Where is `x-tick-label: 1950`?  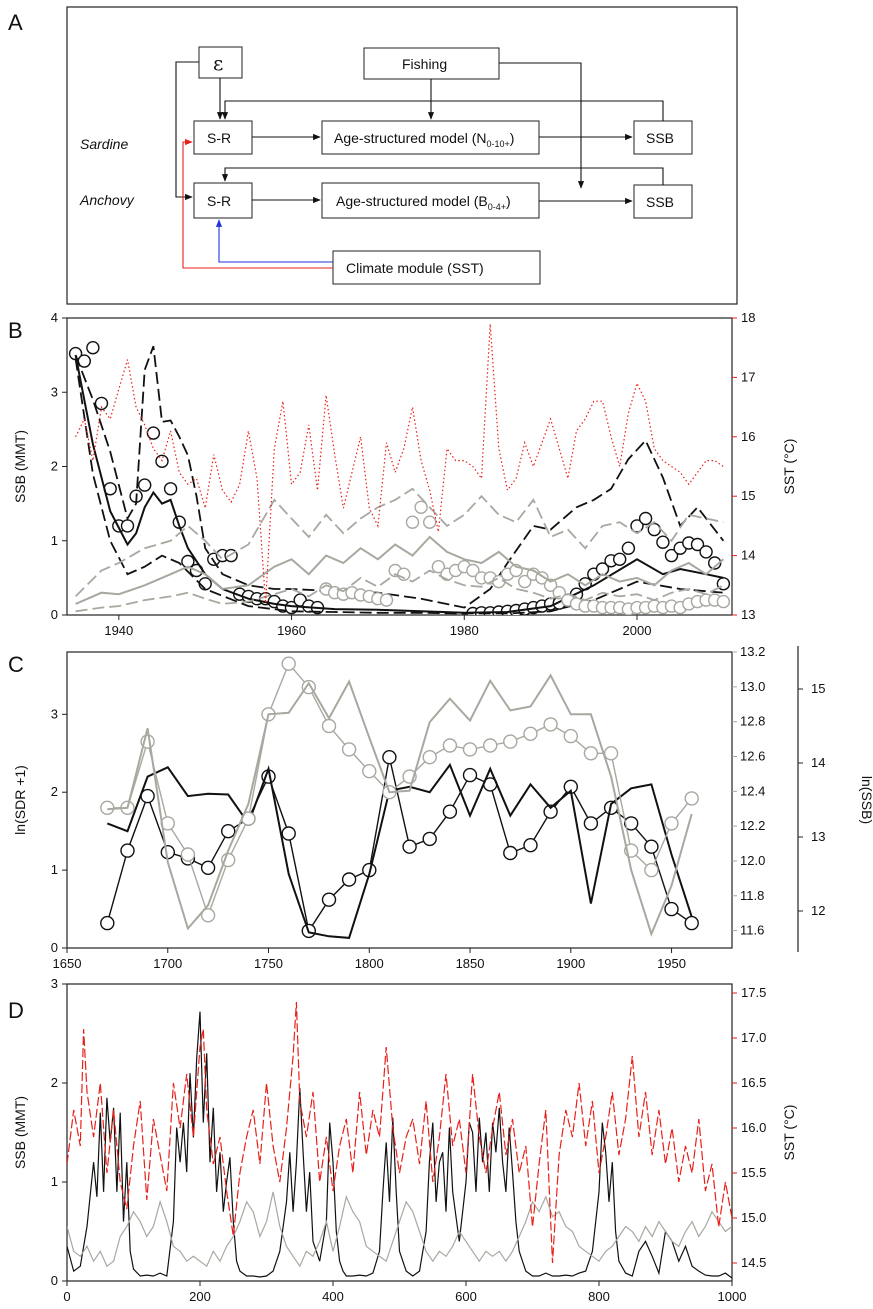
x-tick-label: 1950 is located at coordinates (671, 963).